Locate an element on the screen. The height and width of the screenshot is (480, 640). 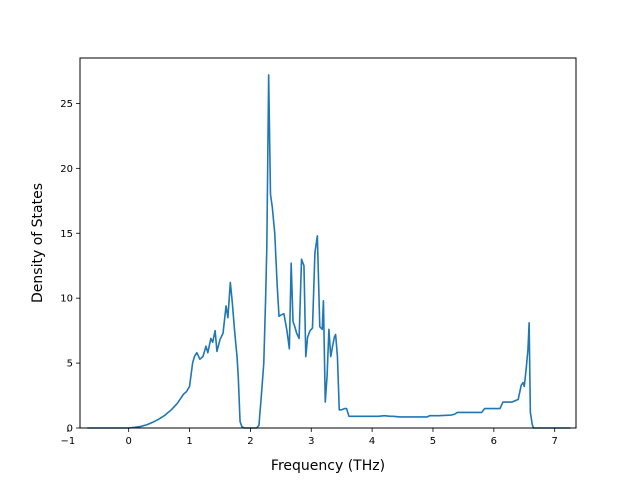
x-tick-label: 7 is located at coordinates (555, 441).